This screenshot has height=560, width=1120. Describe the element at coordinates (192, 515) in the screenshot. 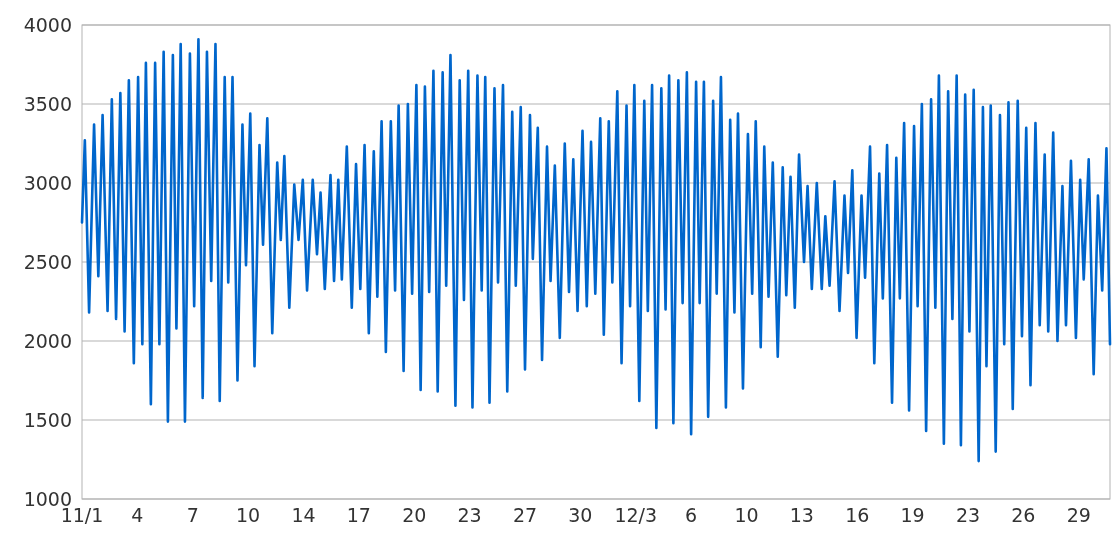

I see `x-tick-label: 7` at that location.